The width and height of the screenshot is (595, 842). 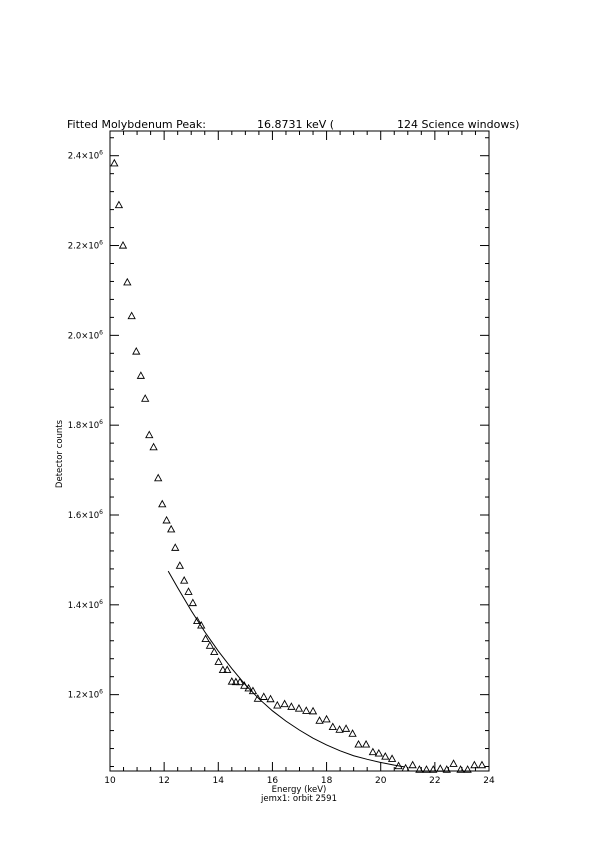 What do you see at coordinates (327, 781) in the screenshot?
I see `x-tick-label: 18` at bounding box center [327, 781].